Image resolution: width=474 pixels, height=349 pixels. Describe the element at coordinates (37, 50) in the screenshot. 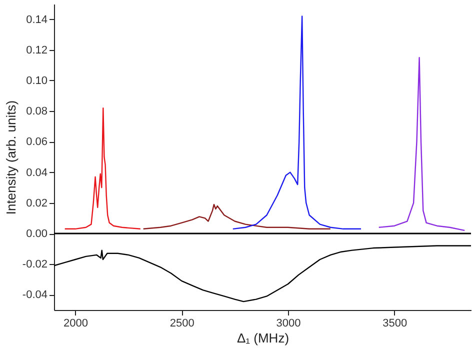

I see `y-tick-label: 0.12` at that location.